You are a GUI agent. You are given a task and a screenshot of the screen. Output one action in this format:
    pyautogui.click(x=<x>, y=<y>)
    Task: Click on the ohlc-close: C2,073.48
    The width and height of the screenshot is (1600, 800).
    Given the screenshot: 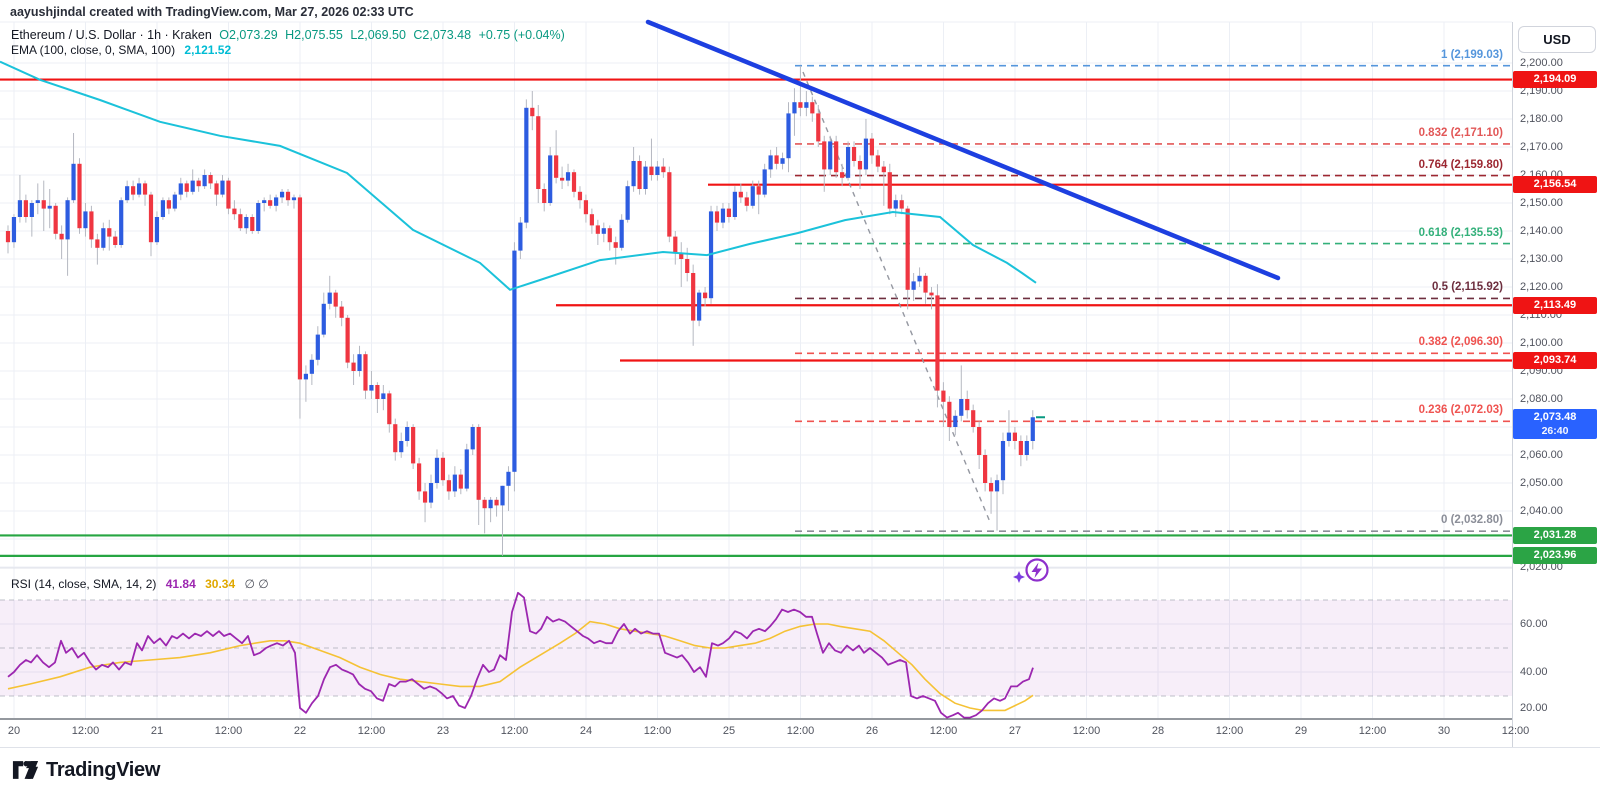 What is the action you would take?
    pyautogui.click(x=442, y=35)
    